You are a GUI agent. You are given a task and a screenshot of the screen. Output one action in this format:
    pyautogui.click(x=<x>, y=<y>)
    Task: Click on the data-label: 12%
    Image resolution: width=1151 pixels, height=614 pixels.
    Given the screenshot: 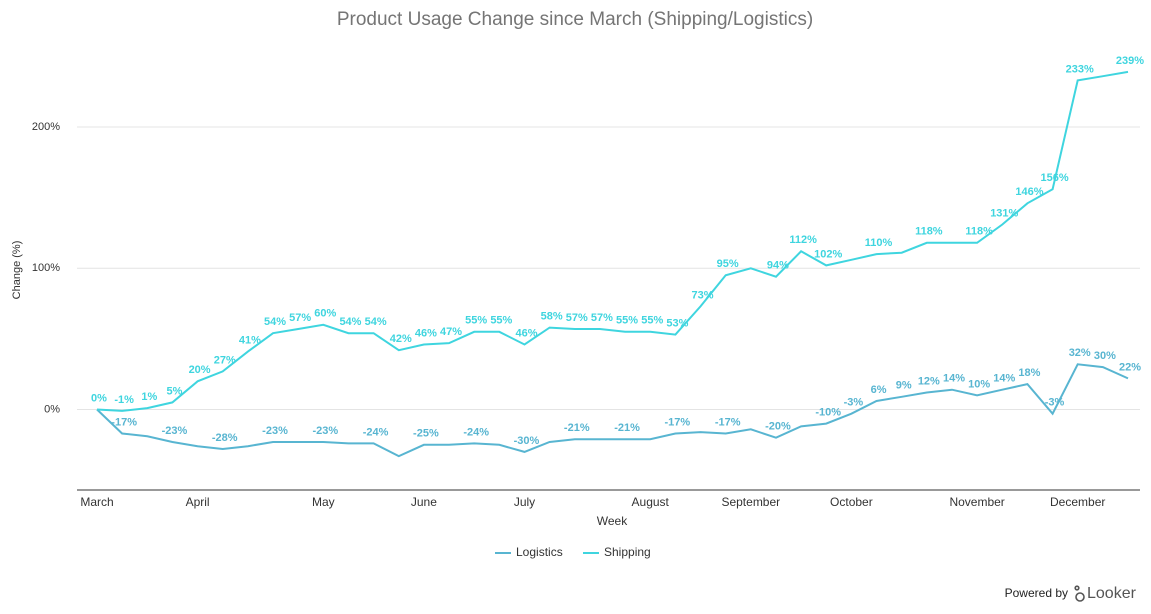 What is the action you would take?
    pyautogui.click(x=929, y=381)
    